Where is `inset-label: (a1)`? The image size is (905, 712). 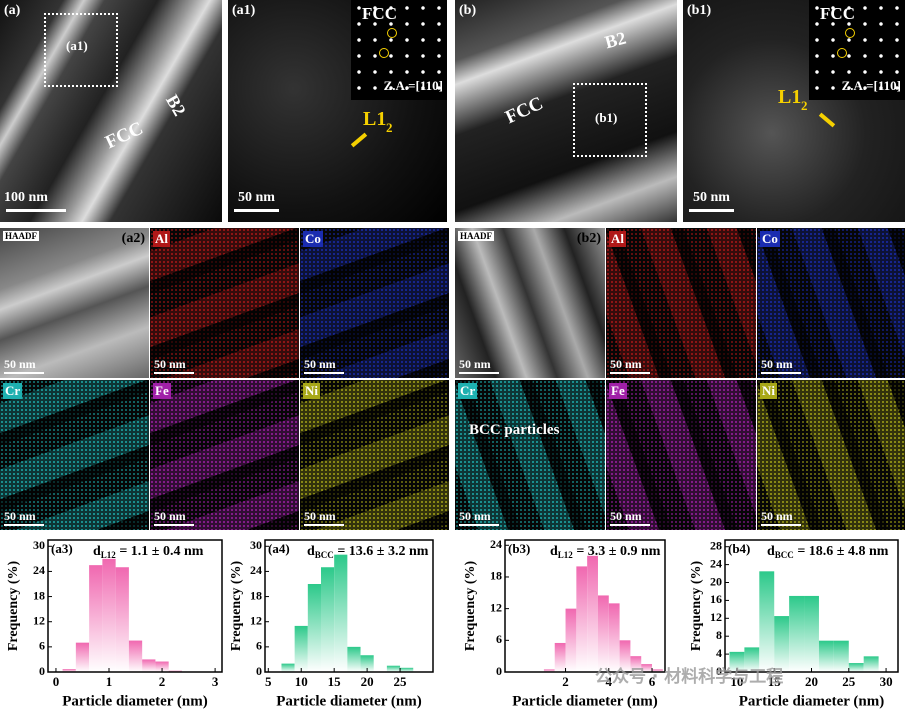
inset-label: (a1) is located at coordinates (77, 45).